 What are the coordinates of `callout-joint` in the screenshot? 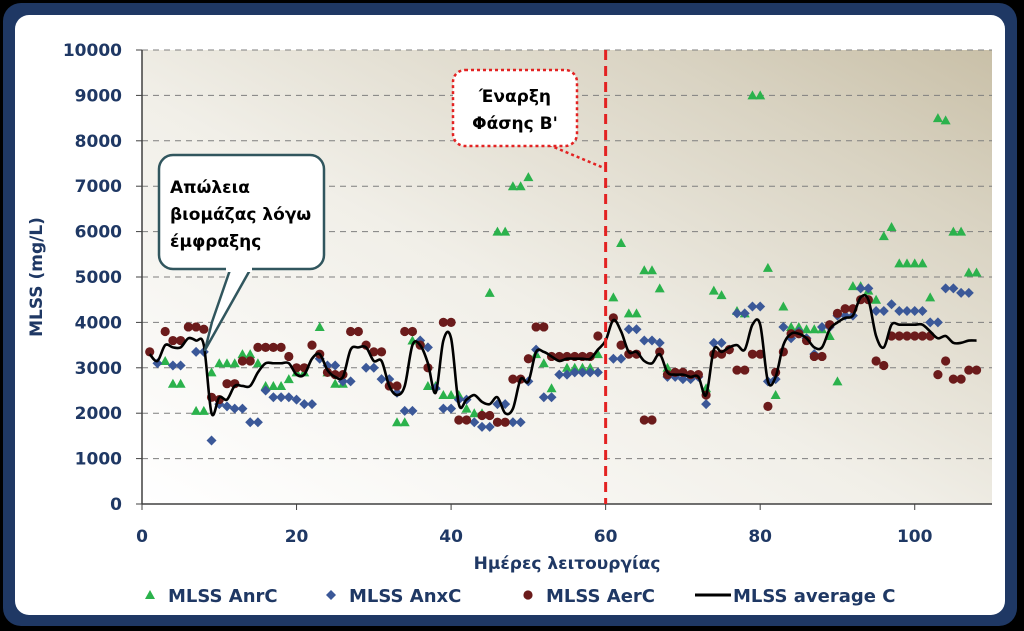 It's located at (239, 269).